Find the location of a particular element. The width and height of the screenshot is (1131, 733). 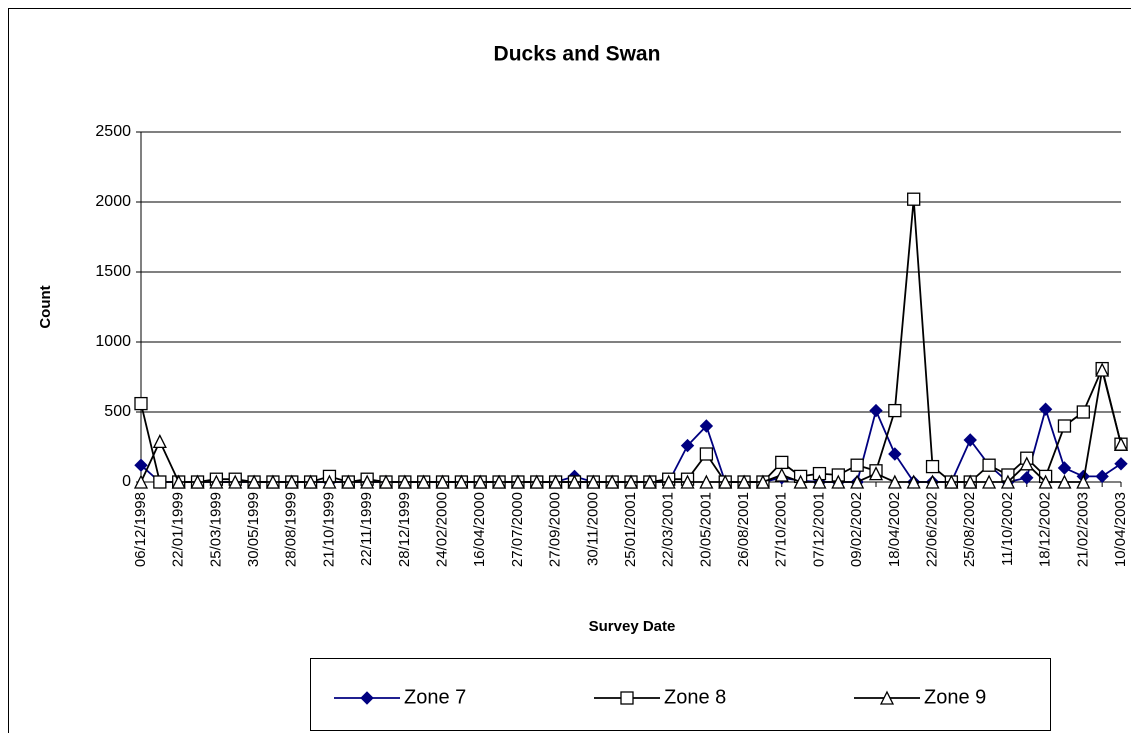

y-tick-label: 1500 is located at coordinates (113, 271).